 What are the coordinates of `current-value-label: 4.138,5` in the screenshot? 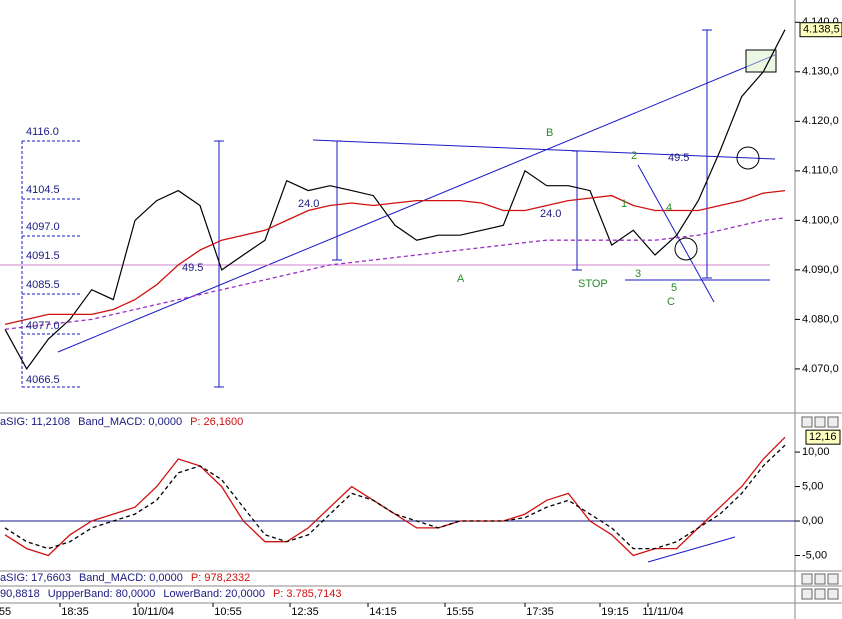 It's located at (821, 30).